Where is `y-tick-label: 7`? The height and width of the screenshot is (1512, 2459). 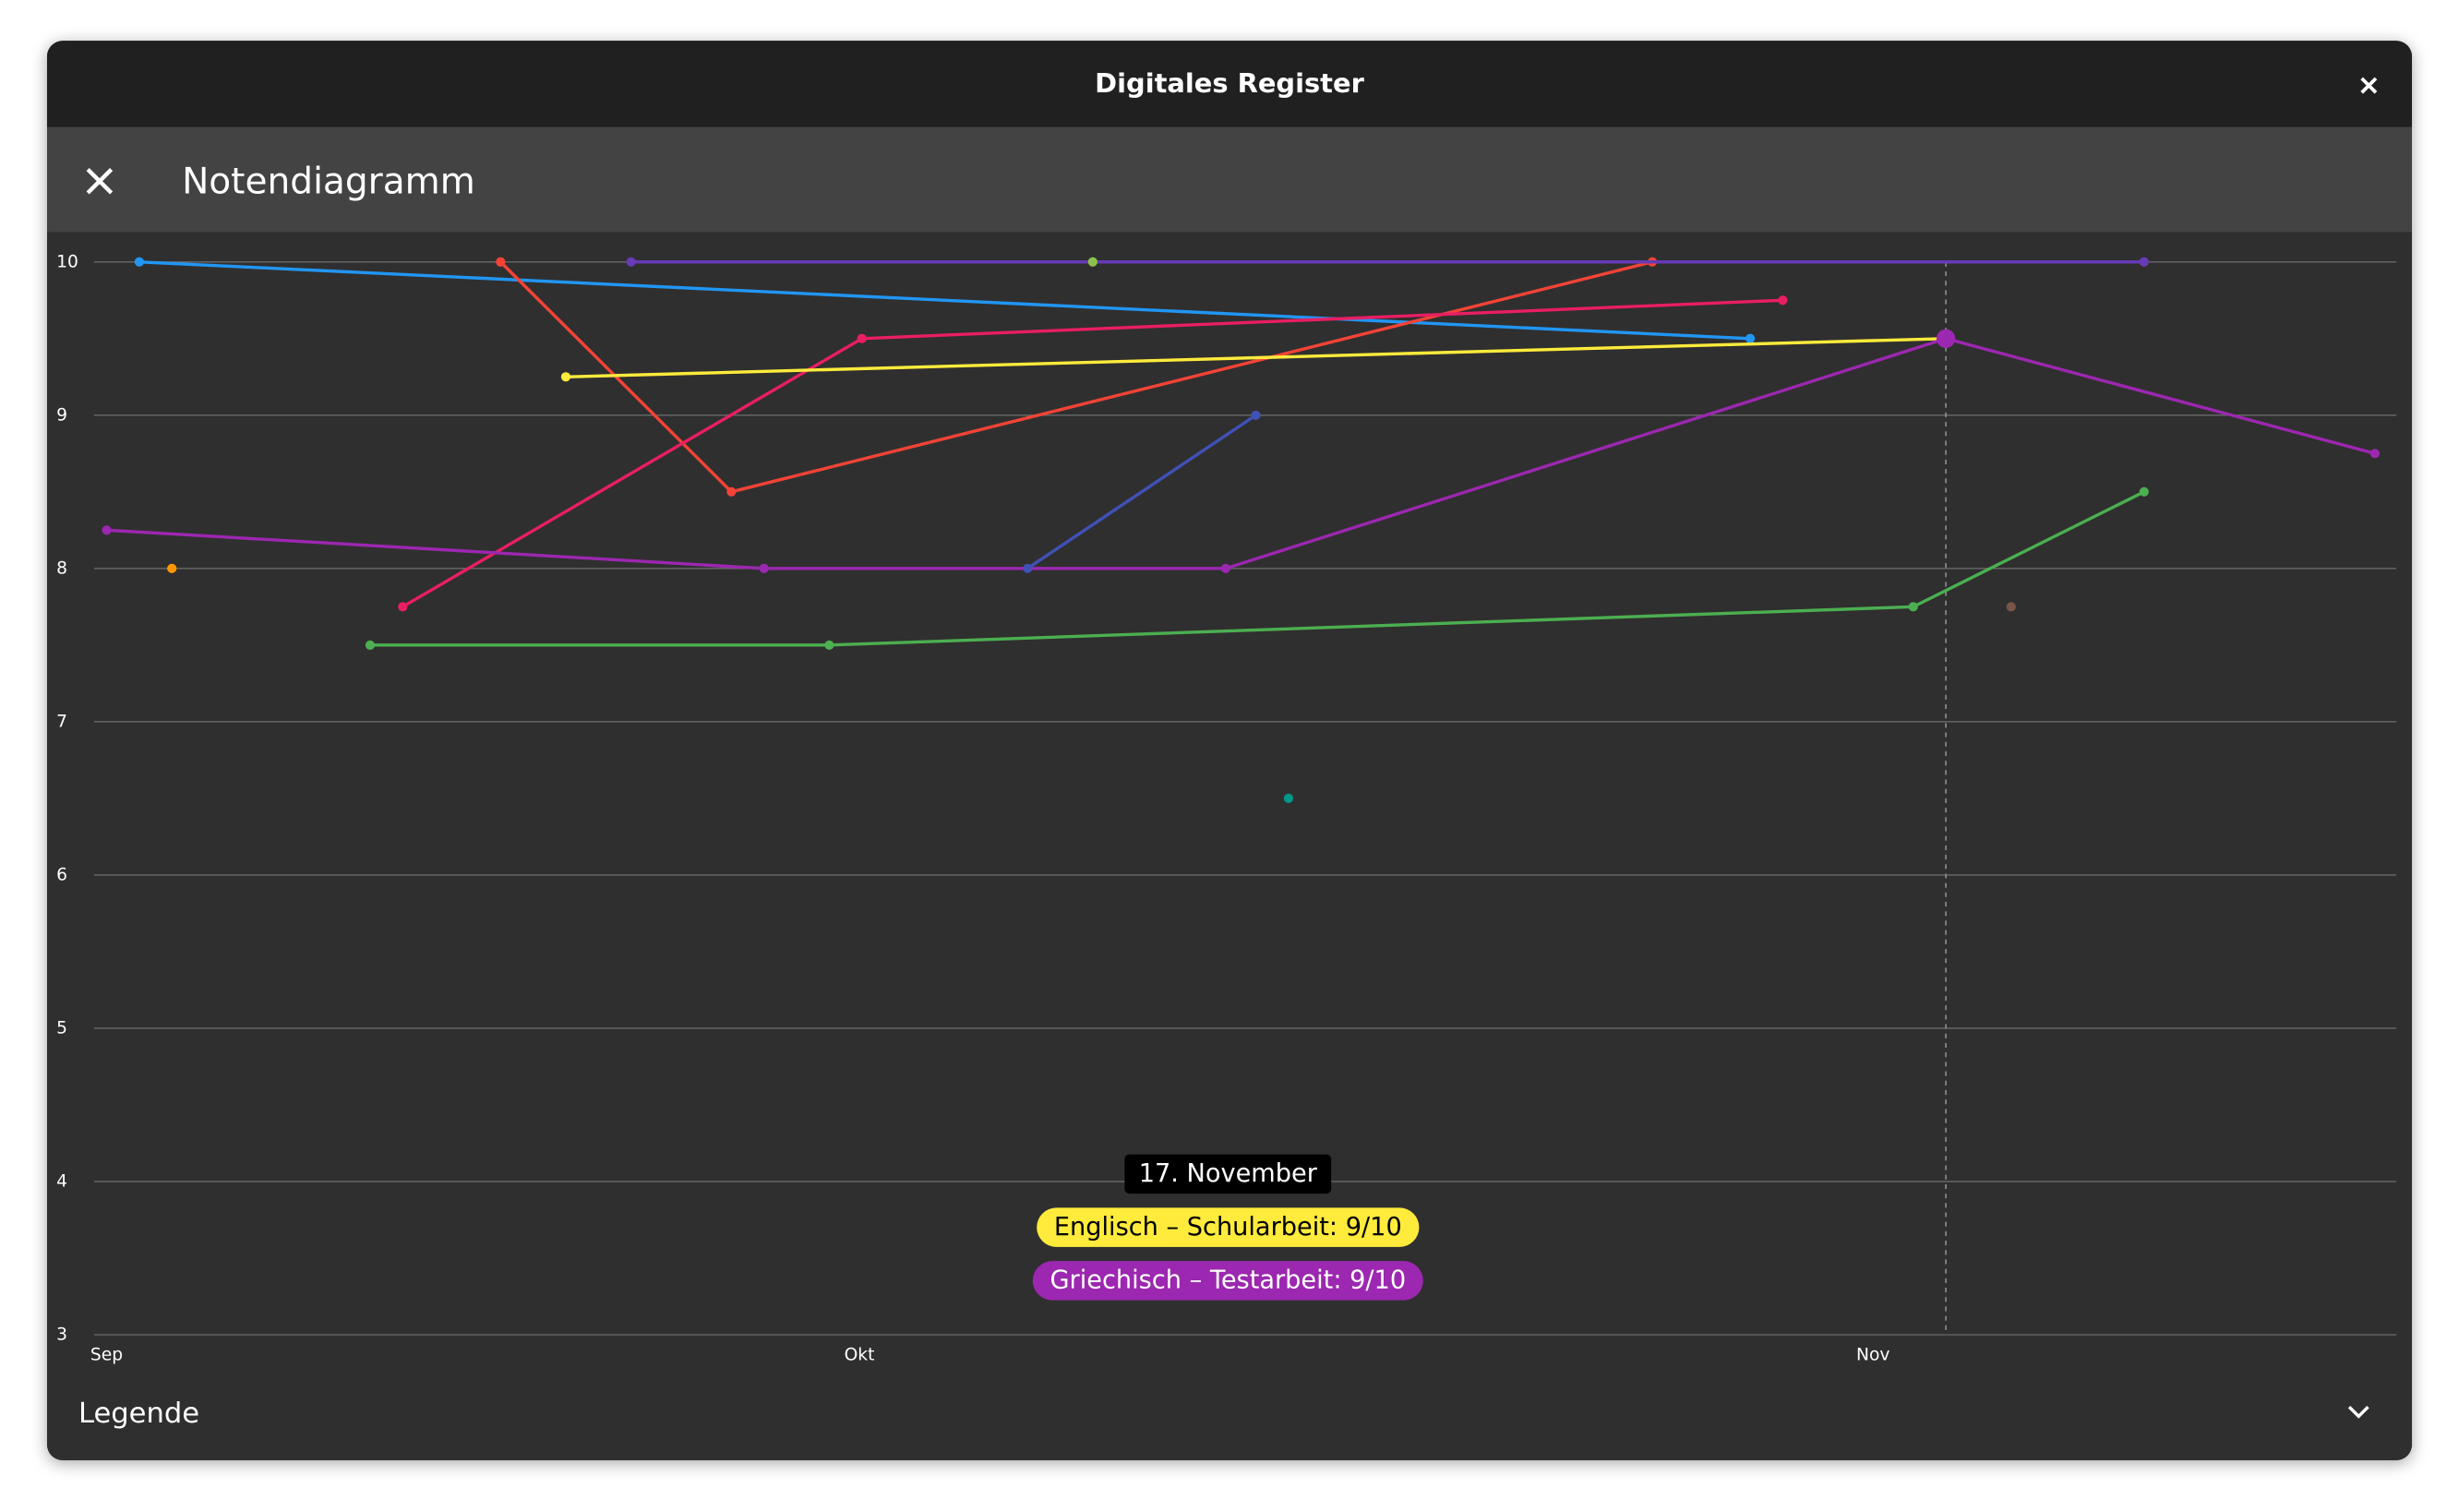 y-tick-label: 7 is located at coordinates (61, 721).